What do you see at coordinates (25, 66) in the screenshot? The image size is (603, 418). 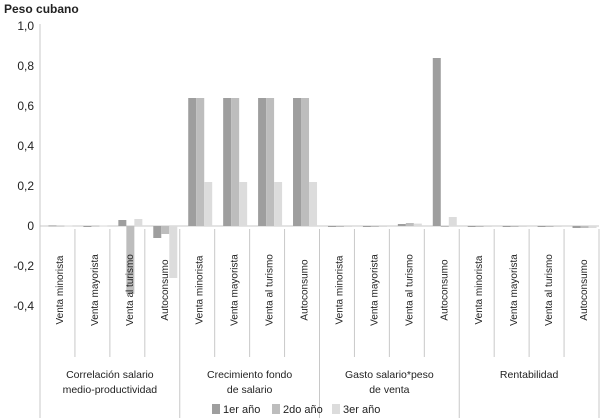 I see `y-tick-label: 0,8` at bounding box center [25, 66].